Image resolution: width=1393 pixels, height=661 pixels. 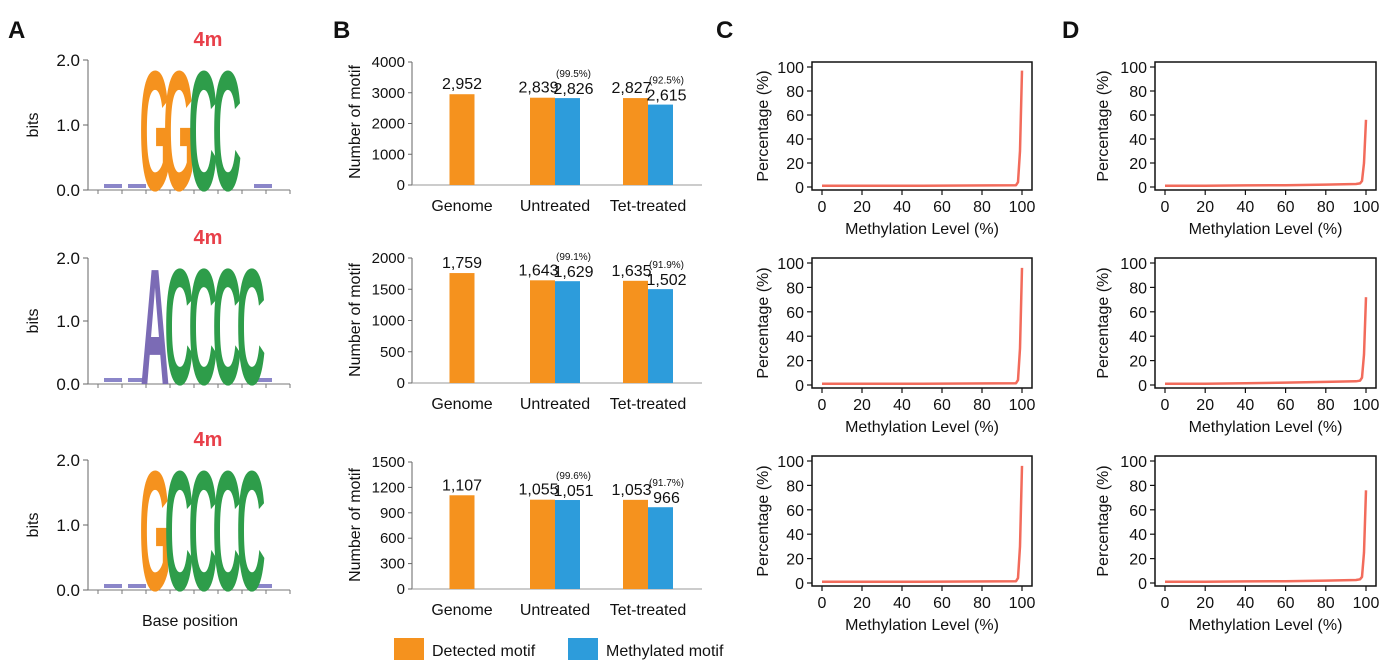 What do you see at coordinates (388, 62) in the screenshot?
I see `y-tick-label: 4000` at bounding box center [388, 62].